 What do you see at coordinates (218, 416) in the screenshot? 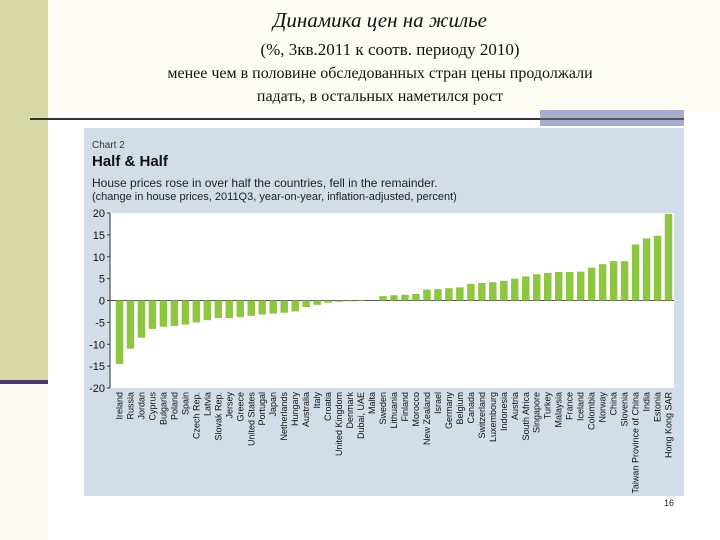
I see `category-label: Slovak Rep.` at bounding box center [218, 416].